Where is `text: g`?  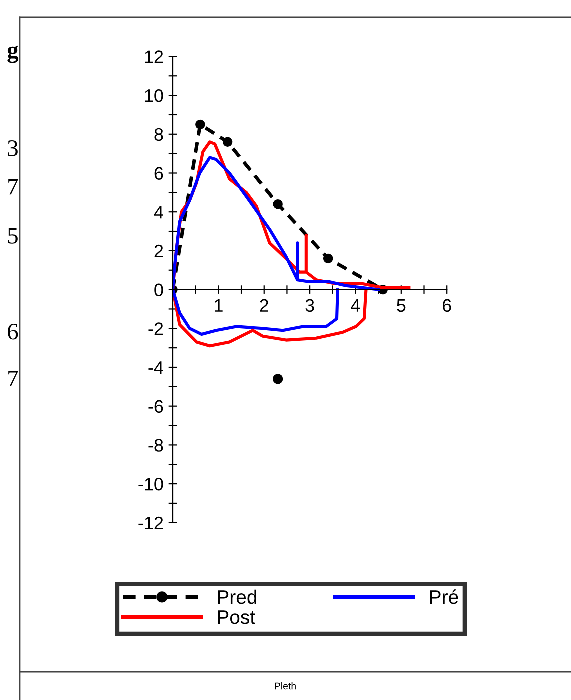 text: g is located at coordinates (13, 55).